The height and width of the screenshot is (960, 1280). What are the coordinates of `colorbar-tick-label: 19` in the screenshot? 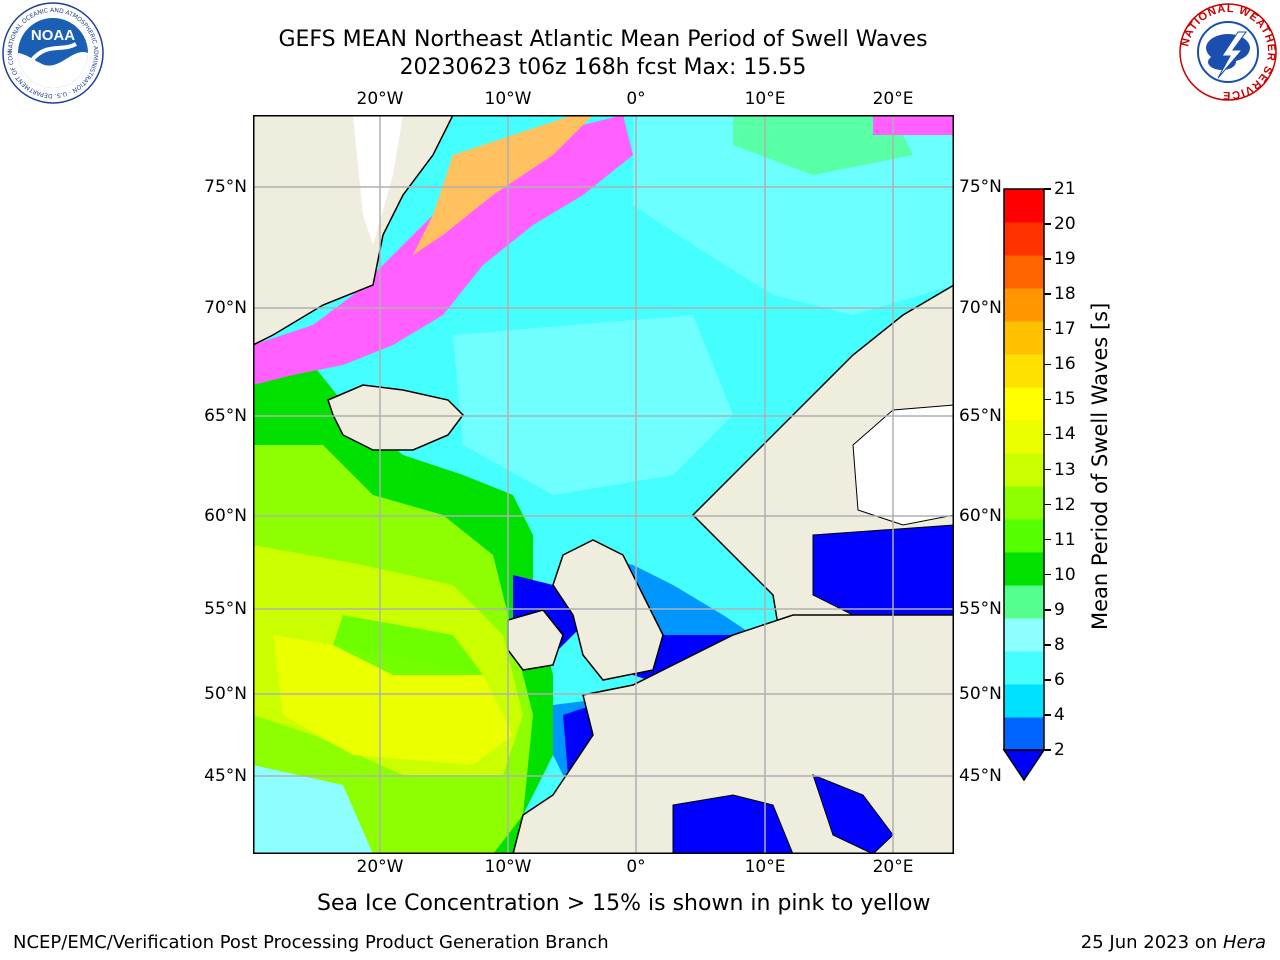 It's located at (1065, 259).